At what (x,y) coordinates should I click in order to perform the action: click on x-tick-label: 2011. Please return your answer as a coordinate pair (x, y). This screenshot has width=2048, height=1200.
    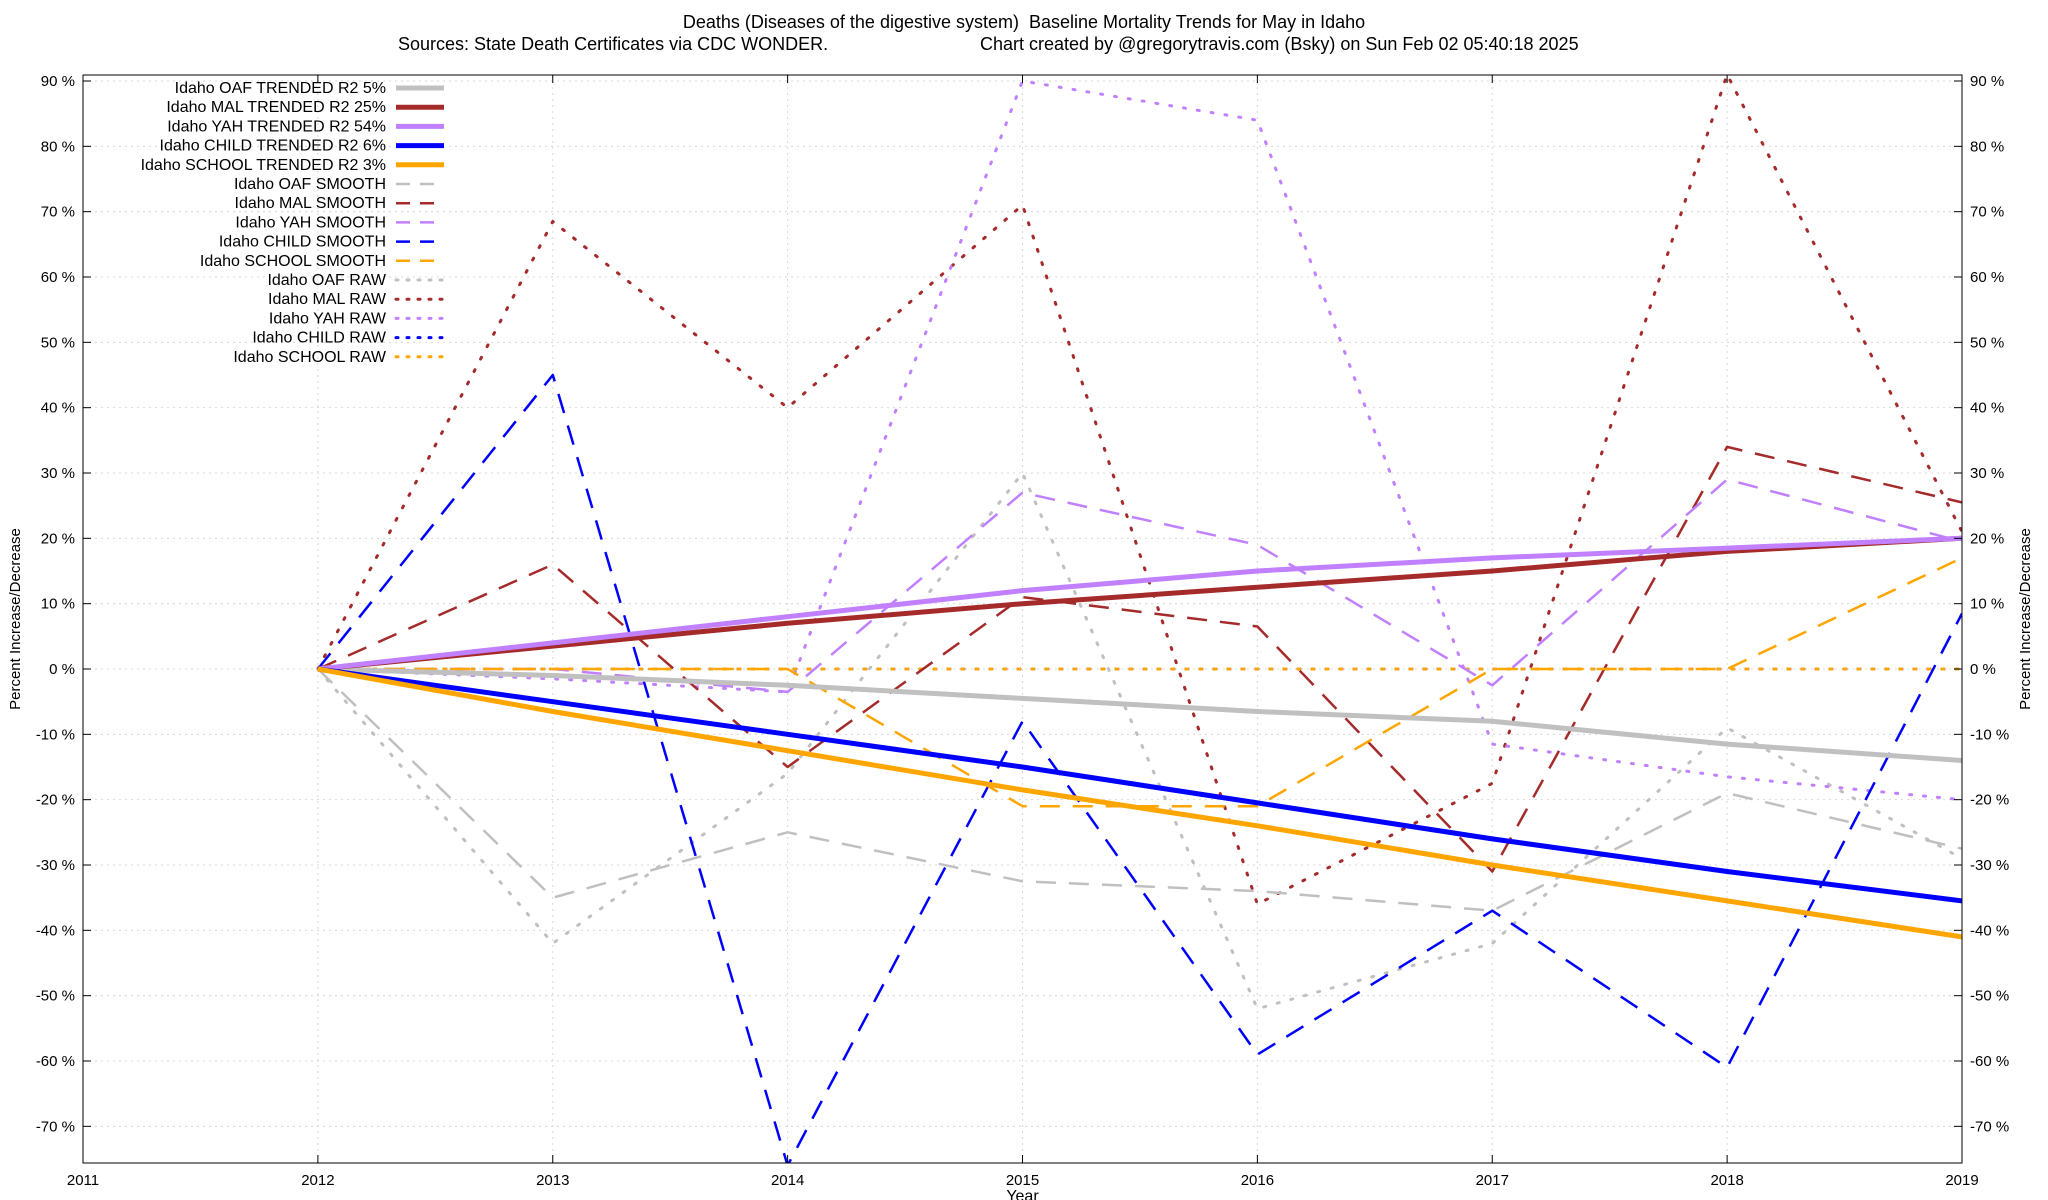
    Looking at the image, I should click on (83, 1180).